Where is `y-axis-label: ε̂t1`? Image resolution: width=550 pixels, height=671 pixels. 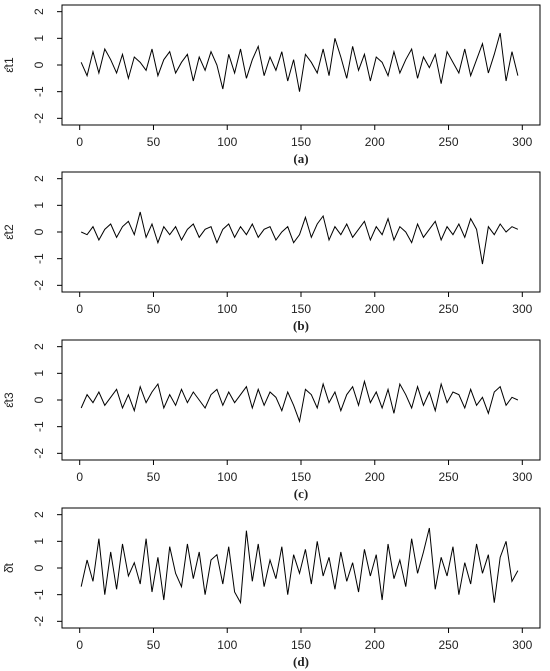 y-axis-label: ε̂t1 is located at coordinates (9, 65).